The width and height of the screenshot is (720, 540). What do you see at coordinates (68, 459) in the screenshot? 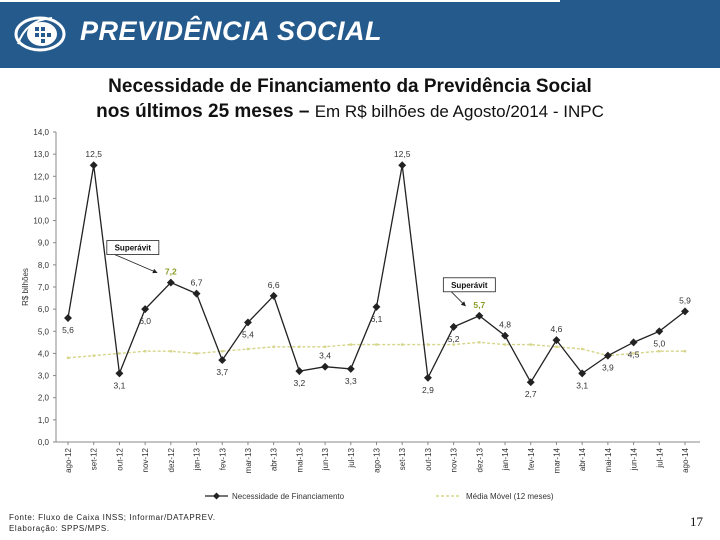
I see `x-tick-label: ago-12` at bounding box center [68, 459].